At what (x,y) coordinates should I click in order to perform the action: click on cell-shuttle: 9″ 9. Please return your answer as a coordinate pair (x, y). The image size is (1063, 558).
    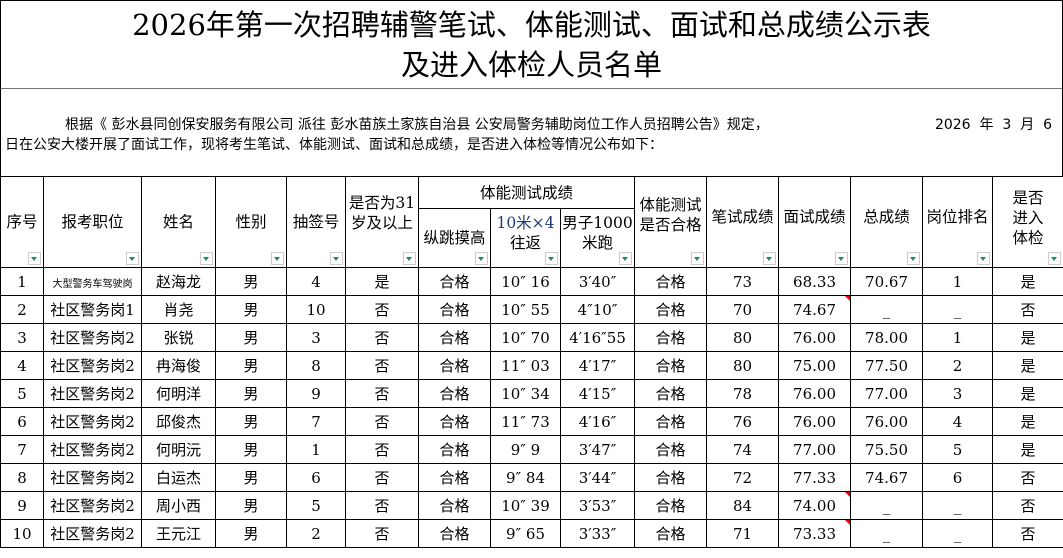
    Looking at the image, I should click on (525, 449).